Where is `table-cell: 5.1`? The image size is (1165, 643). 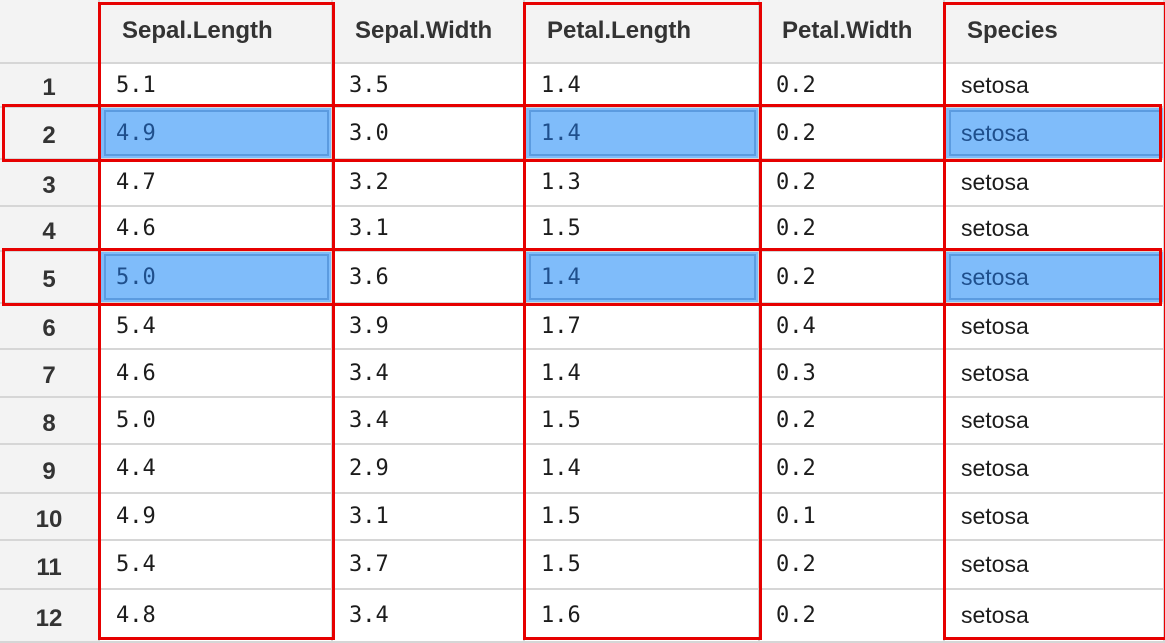 table-cell: 5.1 is located at coordinates (216, 86).